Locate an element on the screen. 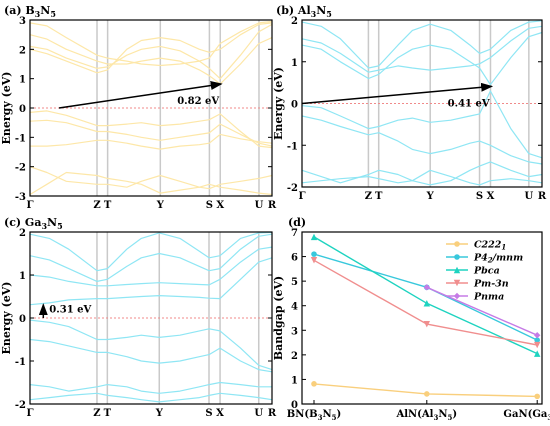  gap-label: 0.82 eV is located at coordinates (198, 101).